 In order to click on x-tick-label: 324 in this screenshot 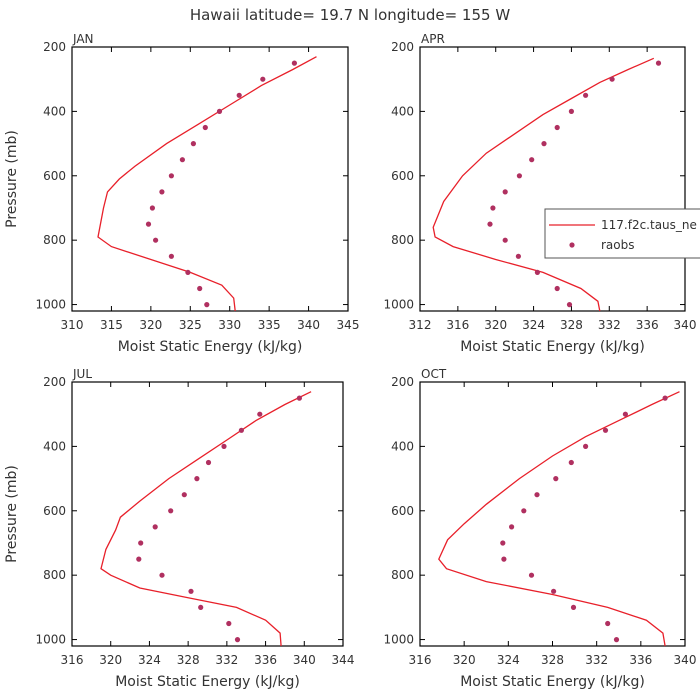, I will do `click(508, 660)`.